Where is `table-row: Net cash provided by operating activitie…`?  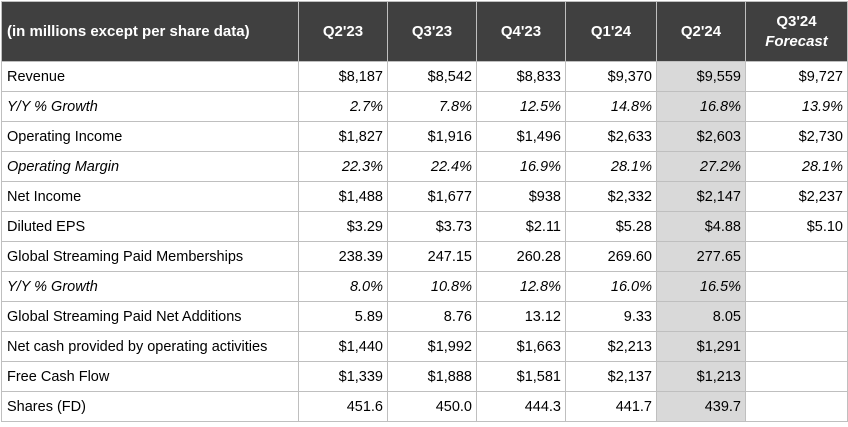 table-row: Net cash provided by operating activitie… is located at coordinates (424, 346).